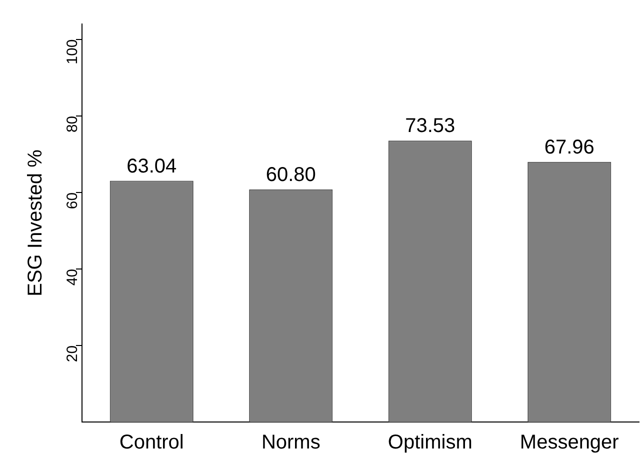 The image size is (643, 464). What do you see at coordinates (290, 443) in the screenshot?
I see `x-tick-label: Norms` at bounding box center [290, 443].